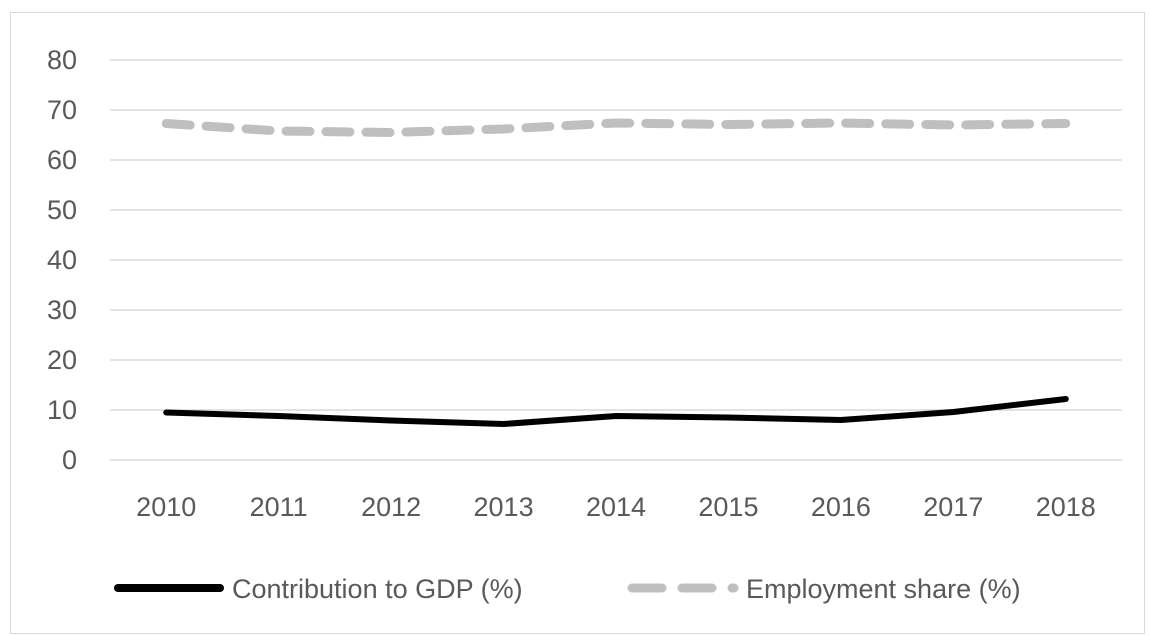 Image resolution: width=1151 pixels, height=636 pixels. Describe the element at coordinates (62, 210) in the screenshot. I see `y-tick-label: 50` at that location.